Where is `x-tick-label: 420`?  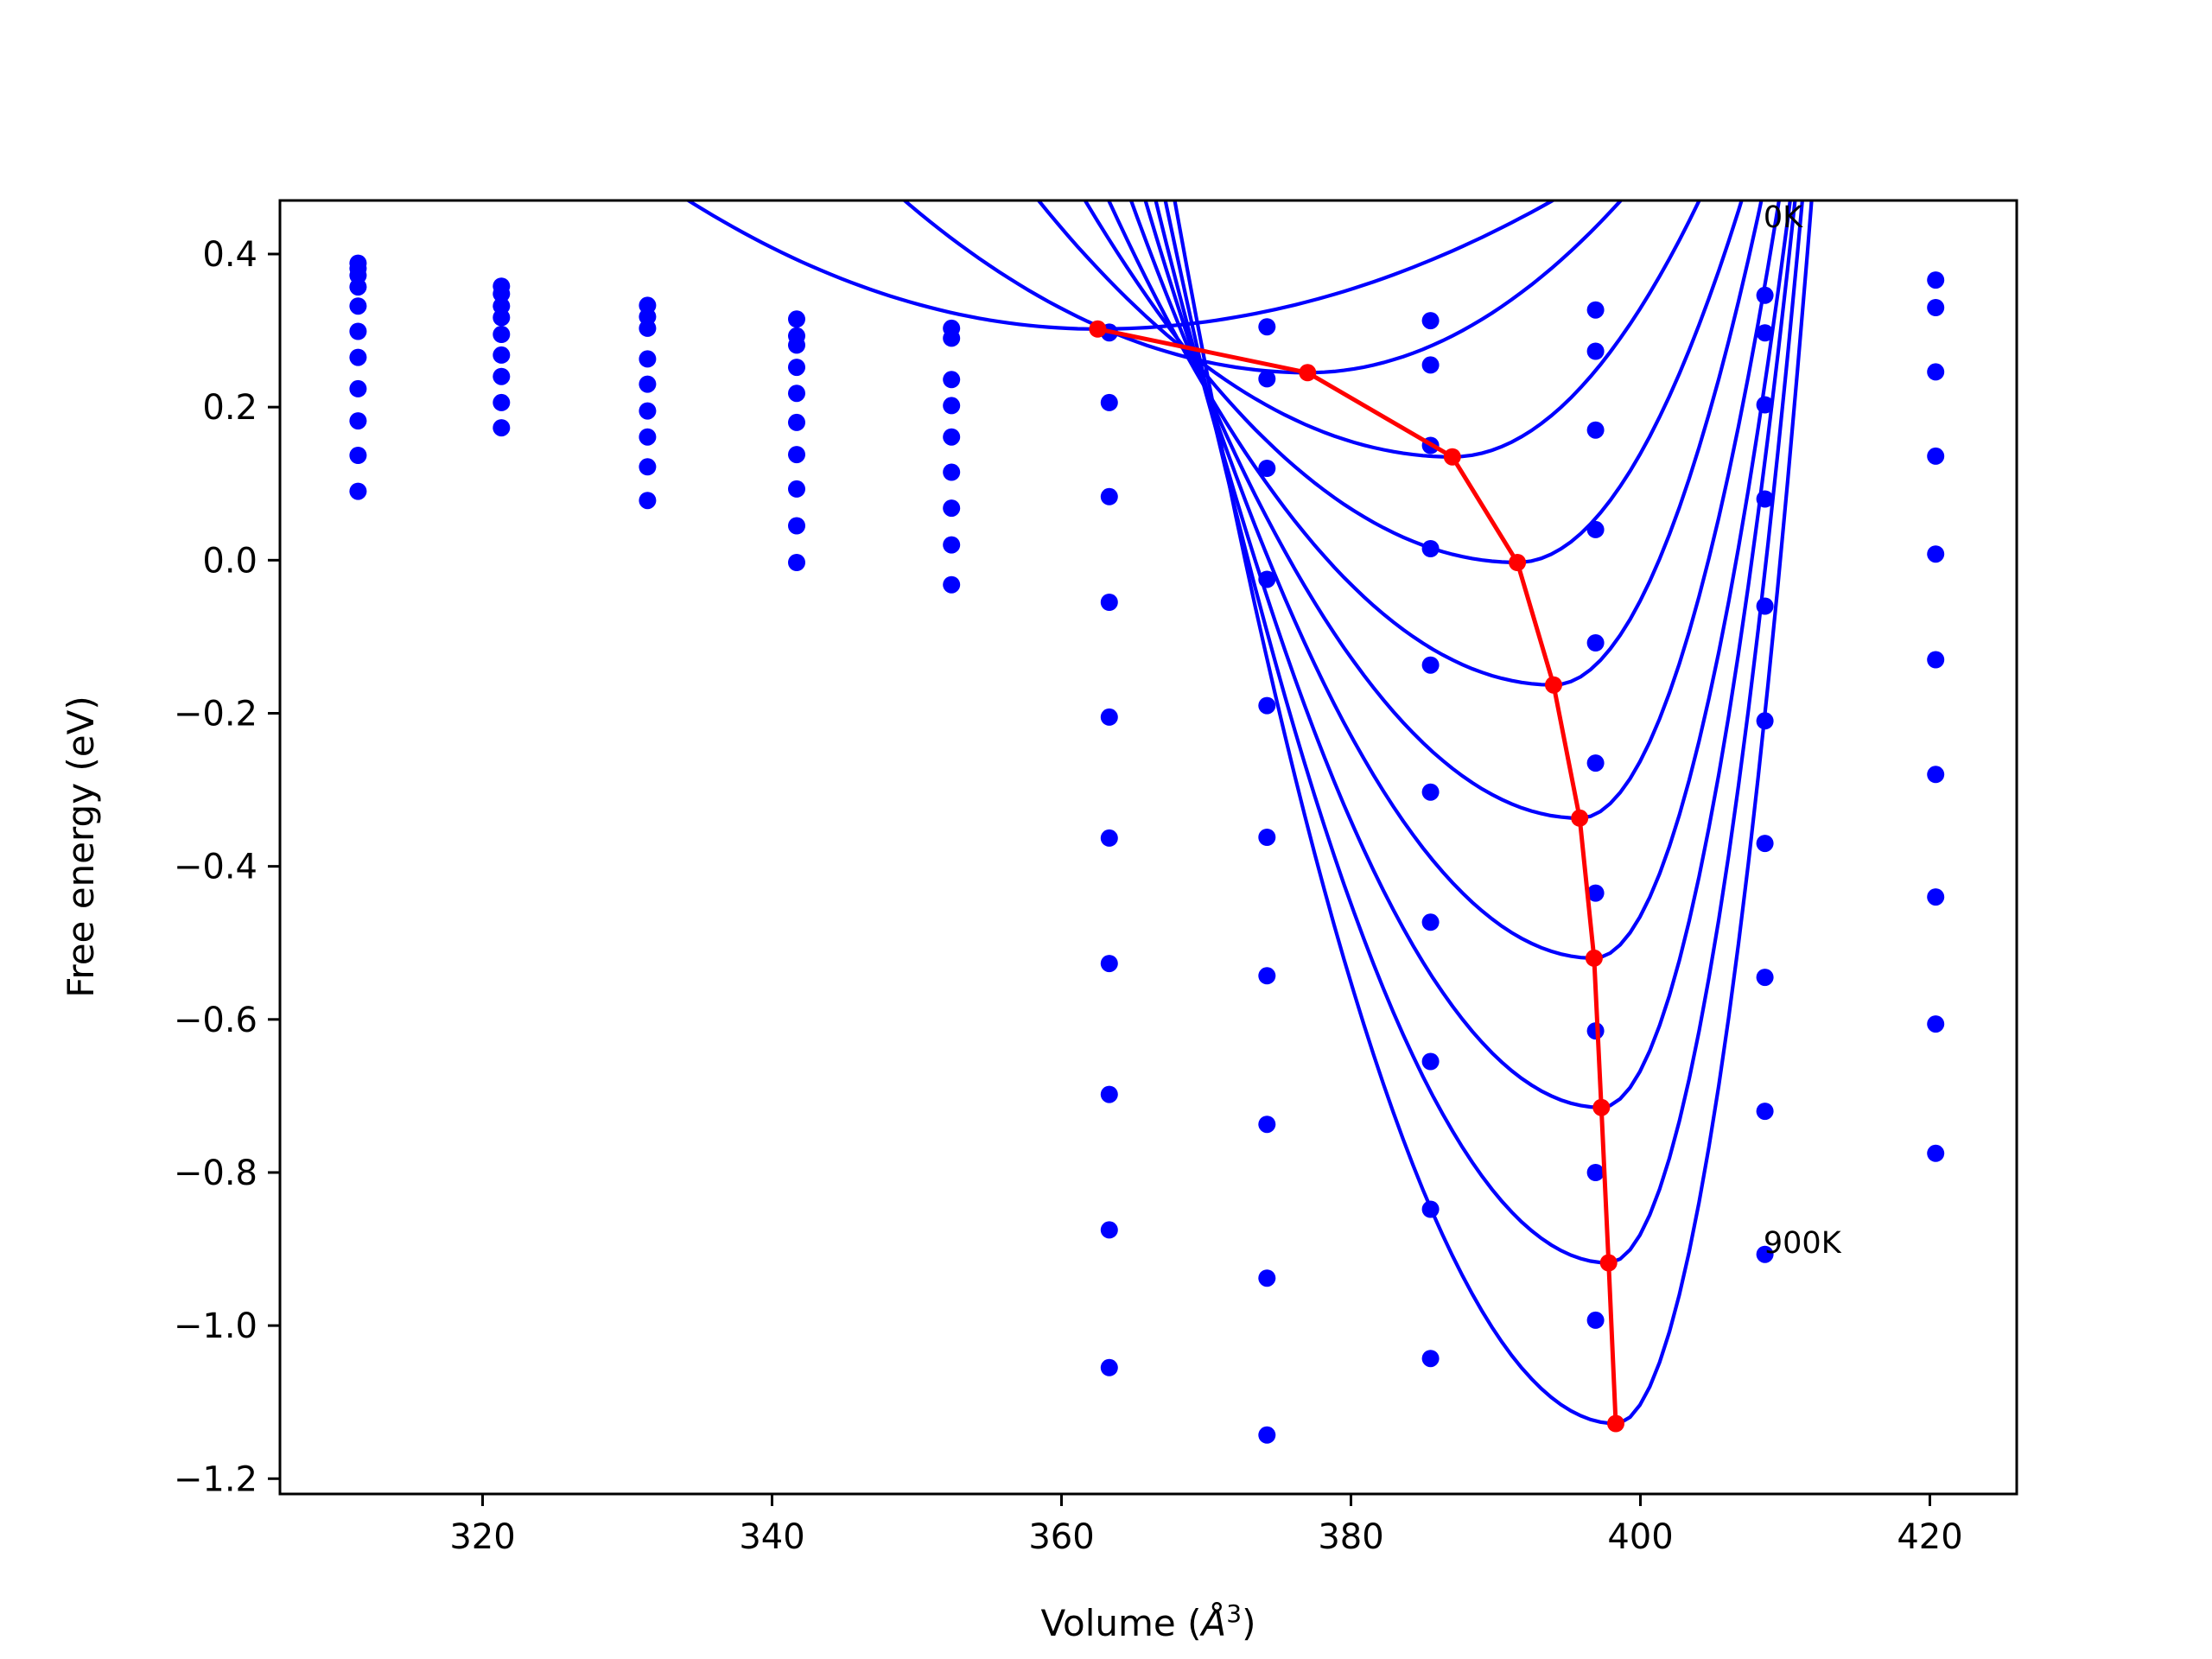
x-tick-label: 420 is located at coordinates (1929, 1537).